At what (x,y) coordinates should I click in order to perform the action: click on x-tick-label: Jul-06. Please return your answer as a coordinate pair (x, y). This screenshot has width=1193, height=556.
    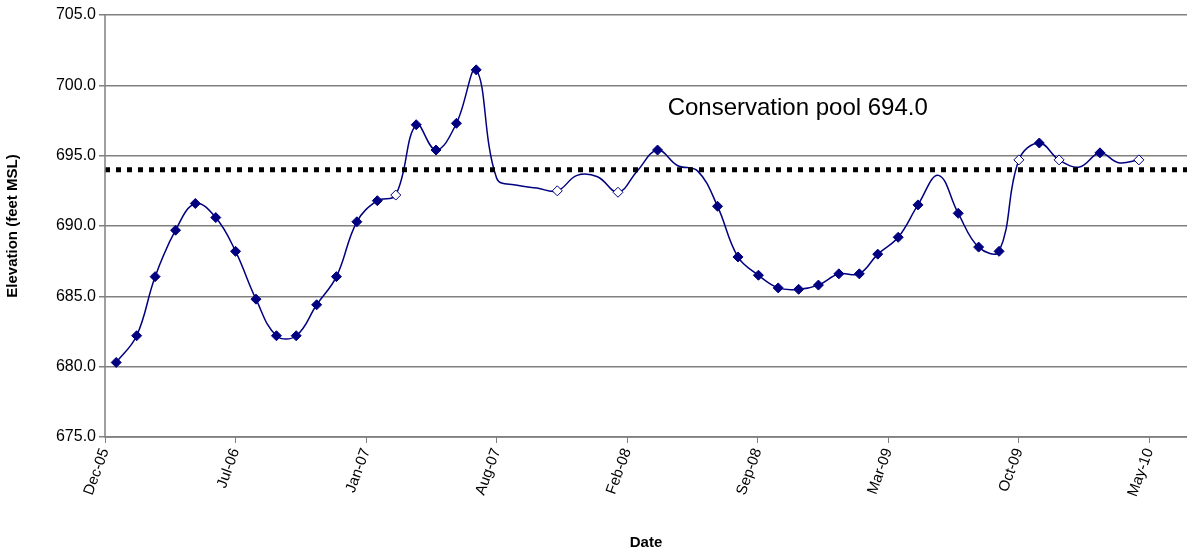
    Looking at the image, I should click on (227, 467).